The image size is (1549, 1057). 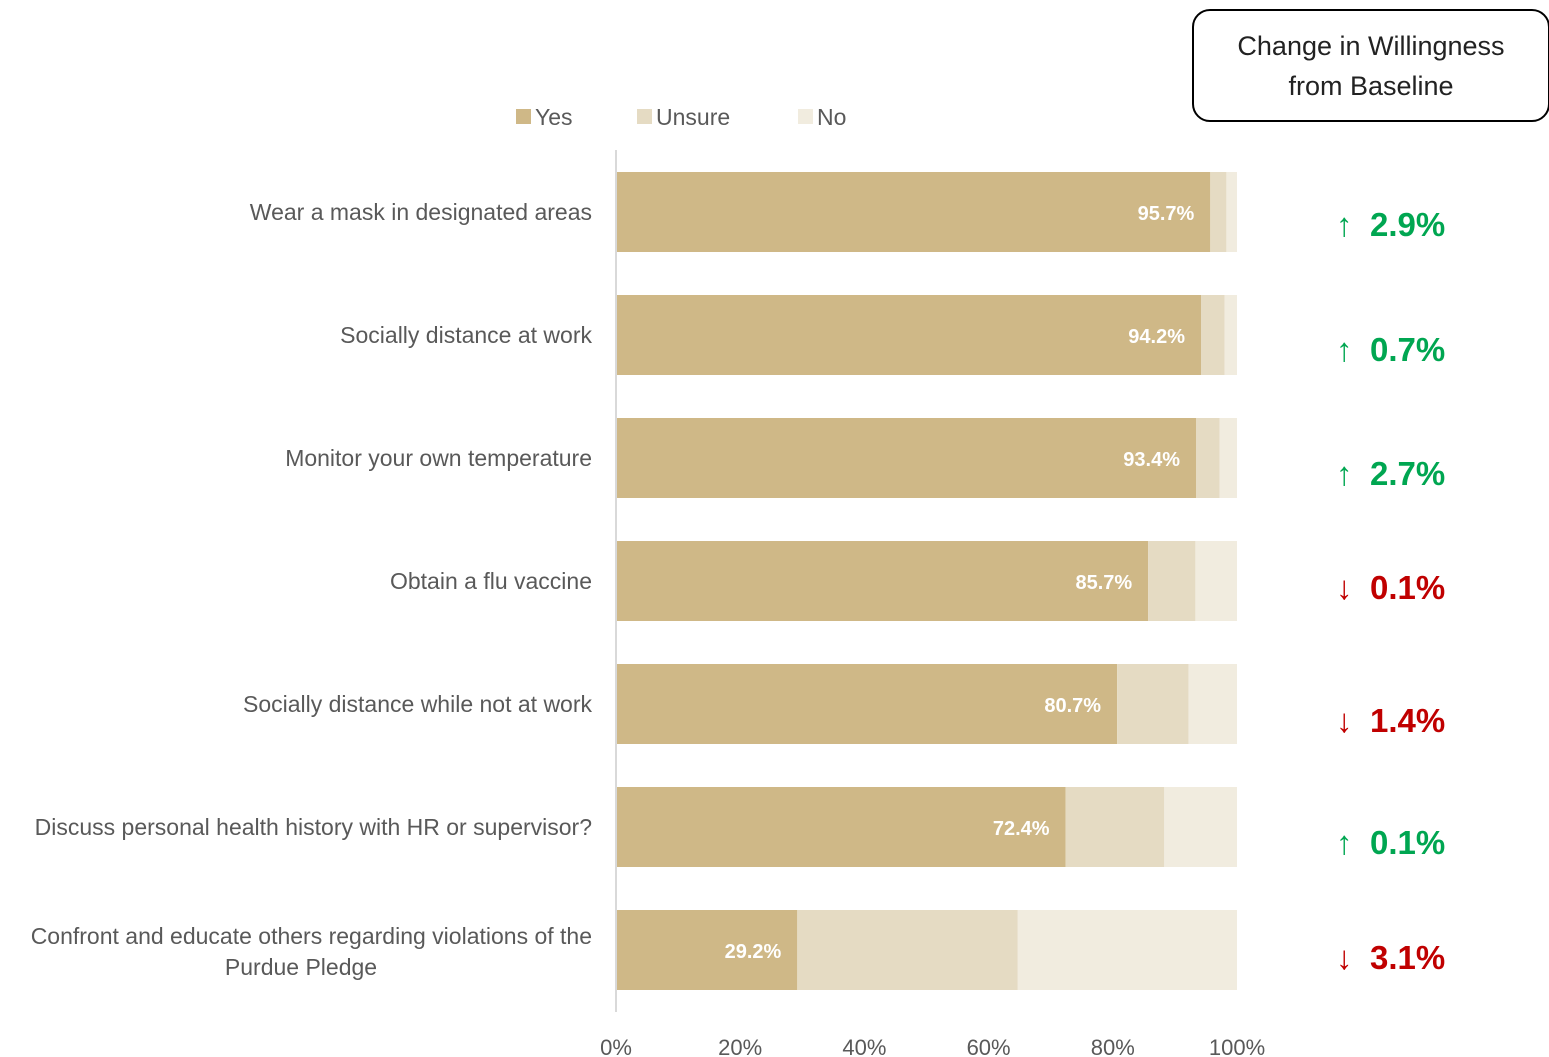 I want to click on change-value-0: 2.9%, so click(x=1407, y=224).